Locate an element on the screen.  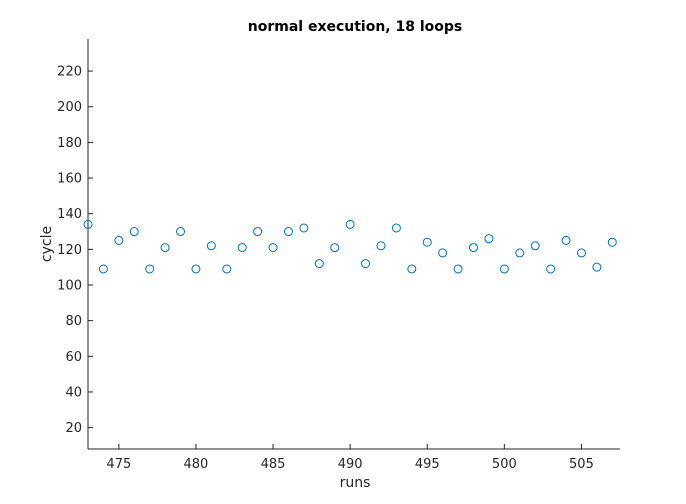
y-tick-label: 180 is located at coordinates (69, 143).